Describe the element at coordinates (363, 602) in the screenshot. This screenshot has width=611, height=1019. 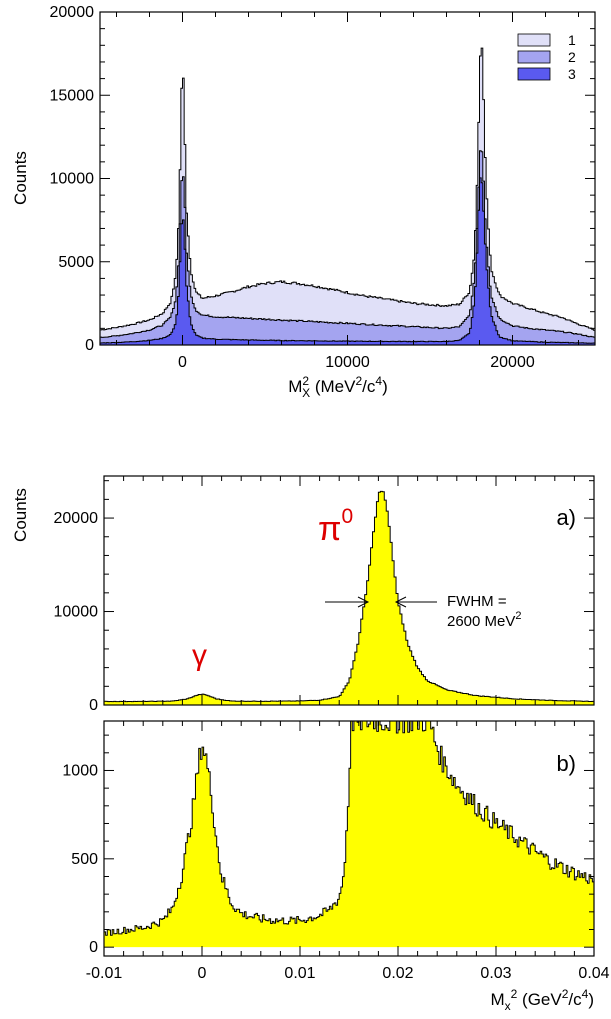
I see `fwhm-arrow-left-head` at that location.